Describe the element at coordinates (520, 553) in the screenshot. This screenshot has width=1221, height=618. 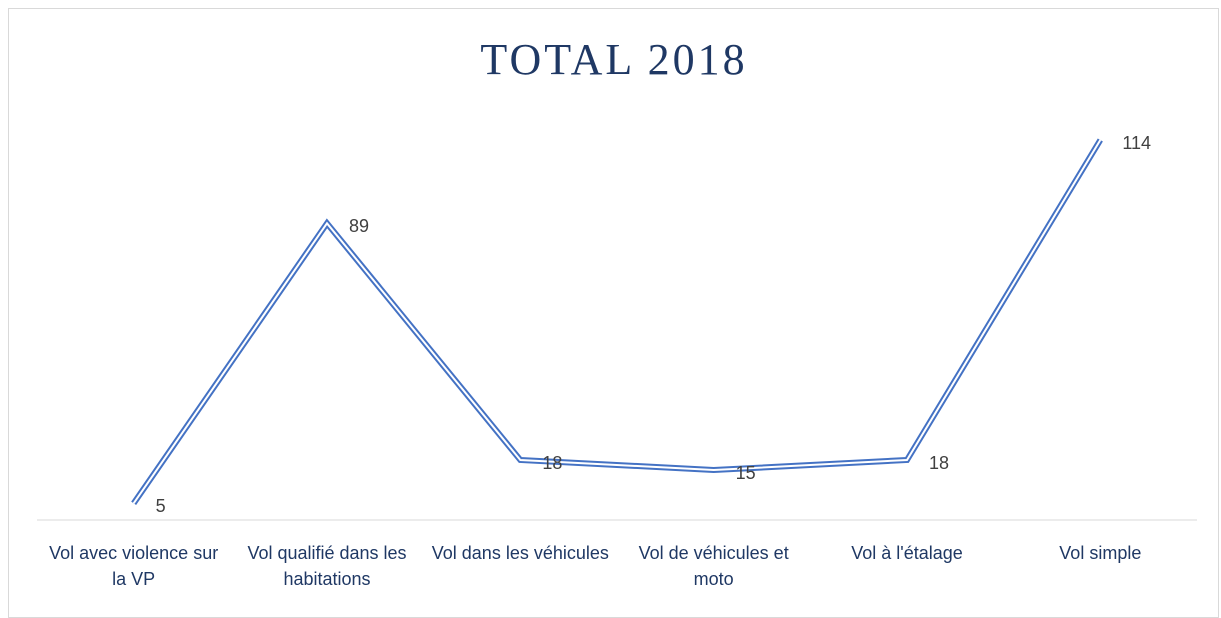
I see `x-tick-label: Vol dans les véhicules` at that location.